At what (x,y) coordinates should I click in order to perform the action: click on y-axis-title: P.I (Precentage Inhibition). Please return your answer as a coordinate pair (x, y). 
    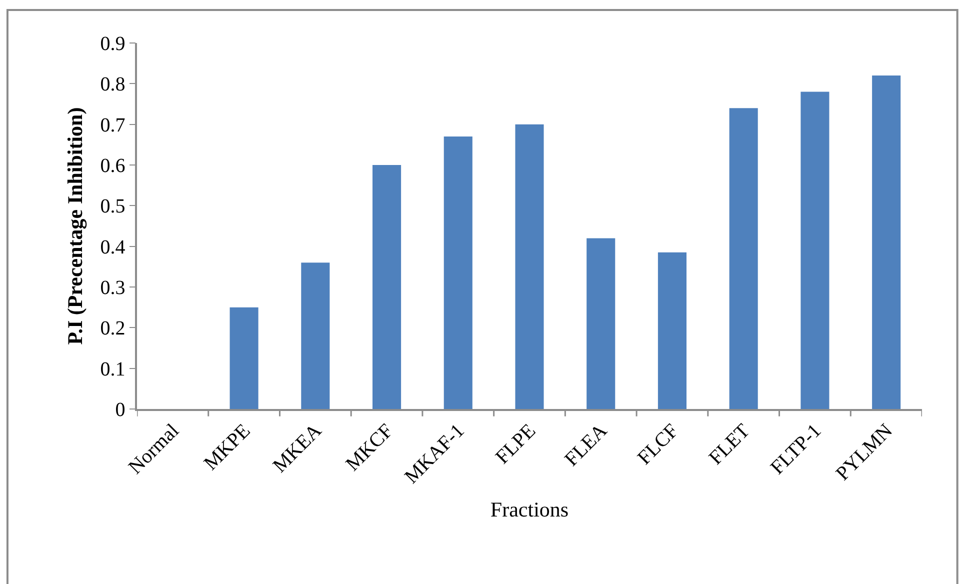
    Looking at the image, I should click on (74, 226).